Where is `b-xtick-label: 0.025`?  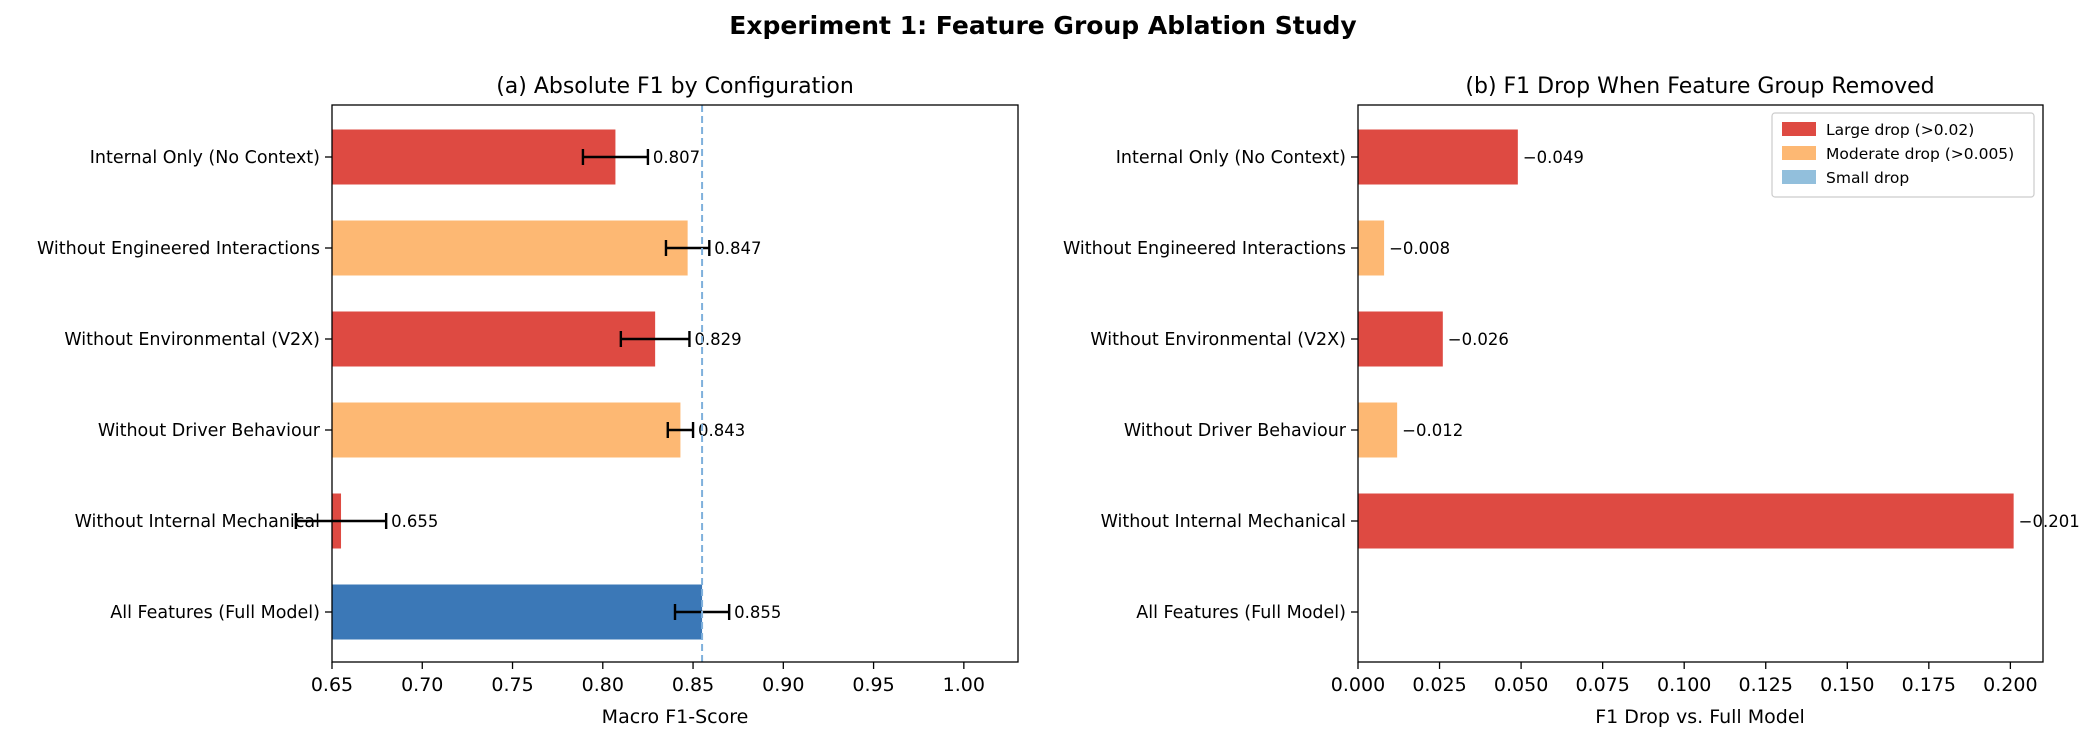 b-xtick-label: 0.025 is located at coordinates (1439, 685).